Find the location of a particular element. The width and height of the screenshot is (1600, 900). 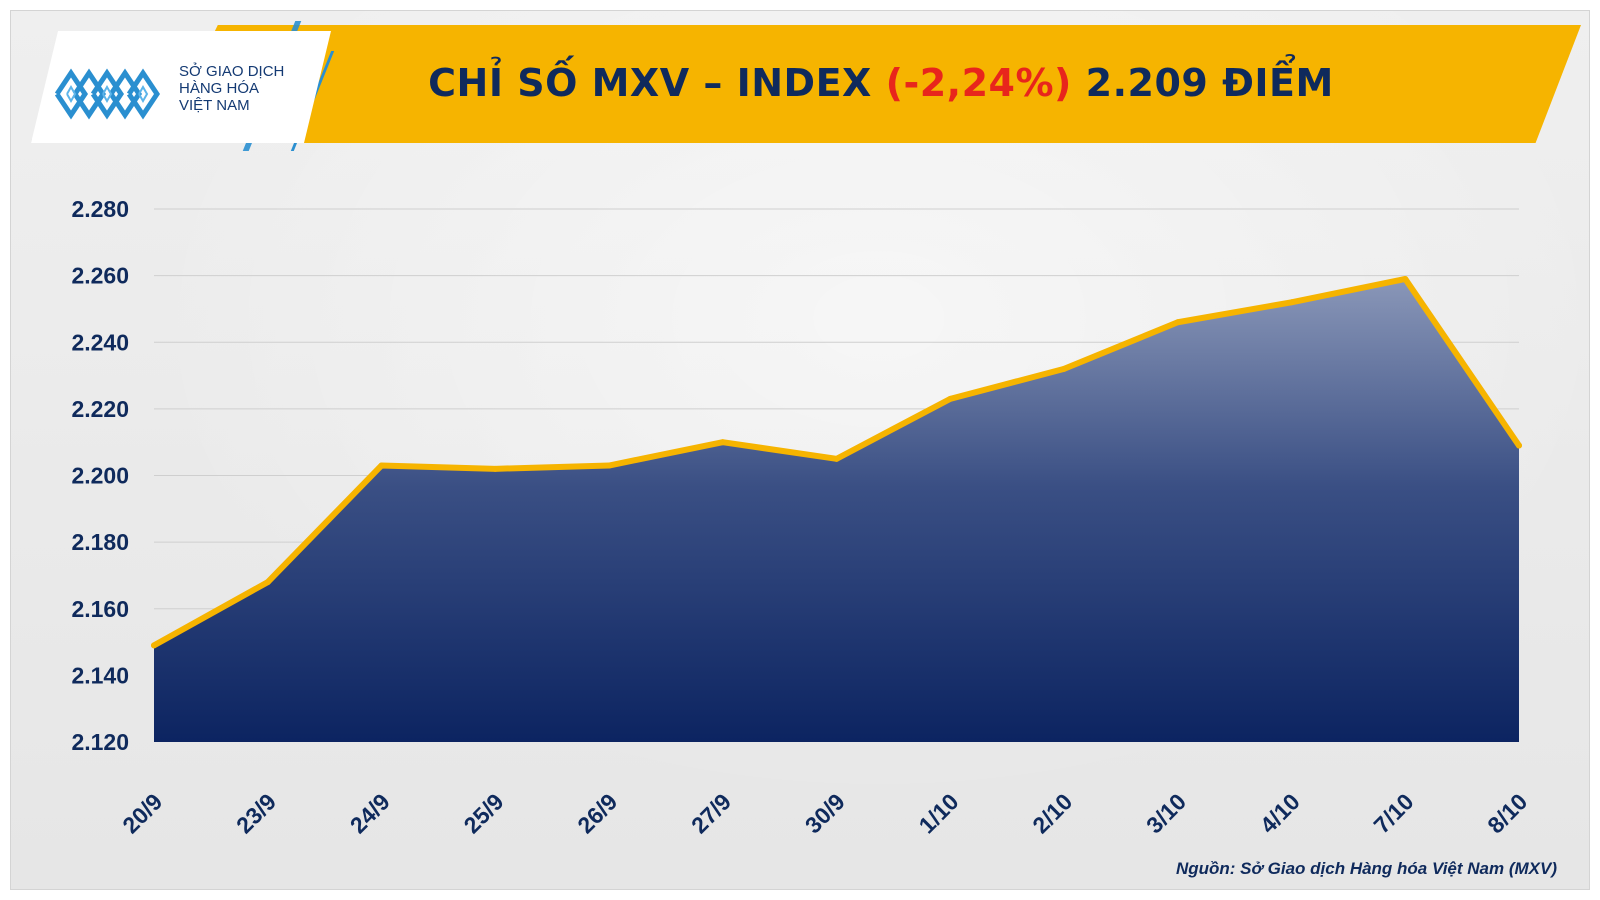

x-tick-label: 26/9 is located at coordinates (597, 813).